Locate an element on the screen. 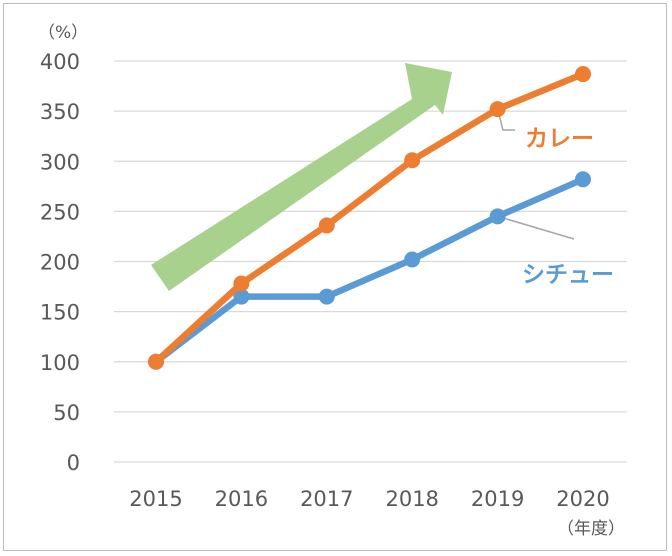 This screenshot has height=556, width=672. y-tick-label: 400 is located at coordinates (60, 62).